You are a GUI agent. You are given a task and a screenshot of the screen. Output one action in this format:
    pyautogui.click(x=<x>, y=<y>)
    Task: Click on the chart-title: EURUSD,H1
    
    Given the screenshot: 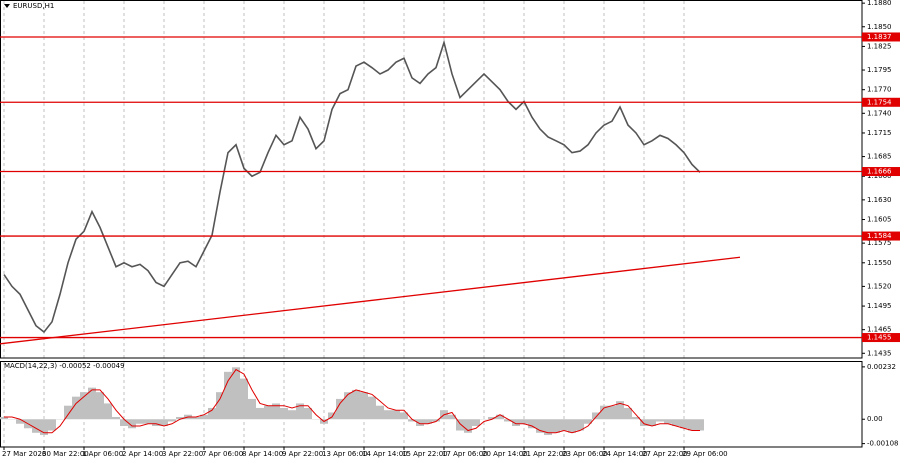 What is the action you would take?
    pyautogui.click(x=33, y=6)
    